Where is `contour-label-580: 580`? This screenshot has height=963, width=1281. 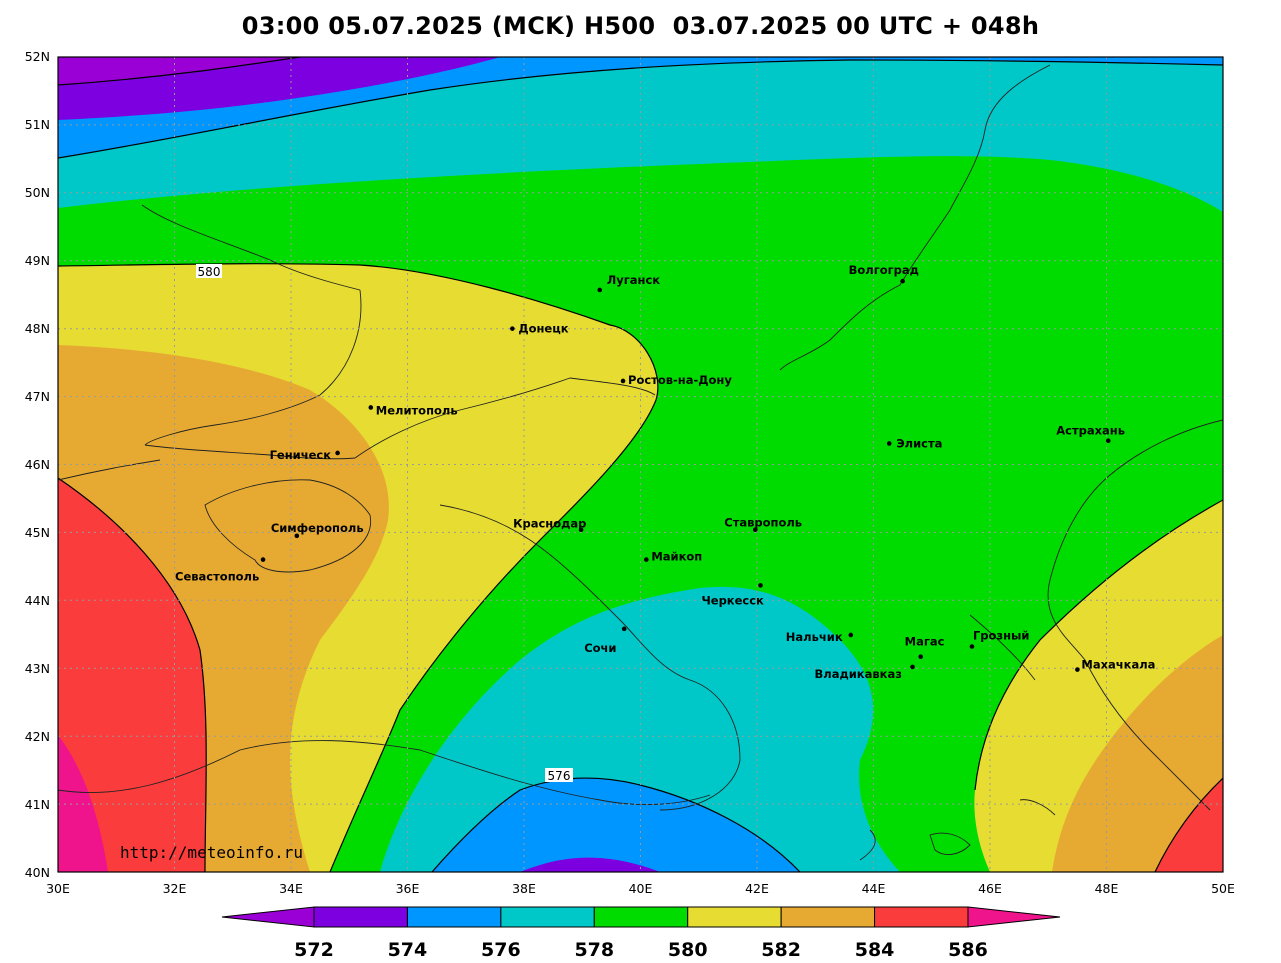
contour-label-580: 580 is located at coordinates (209, 271).